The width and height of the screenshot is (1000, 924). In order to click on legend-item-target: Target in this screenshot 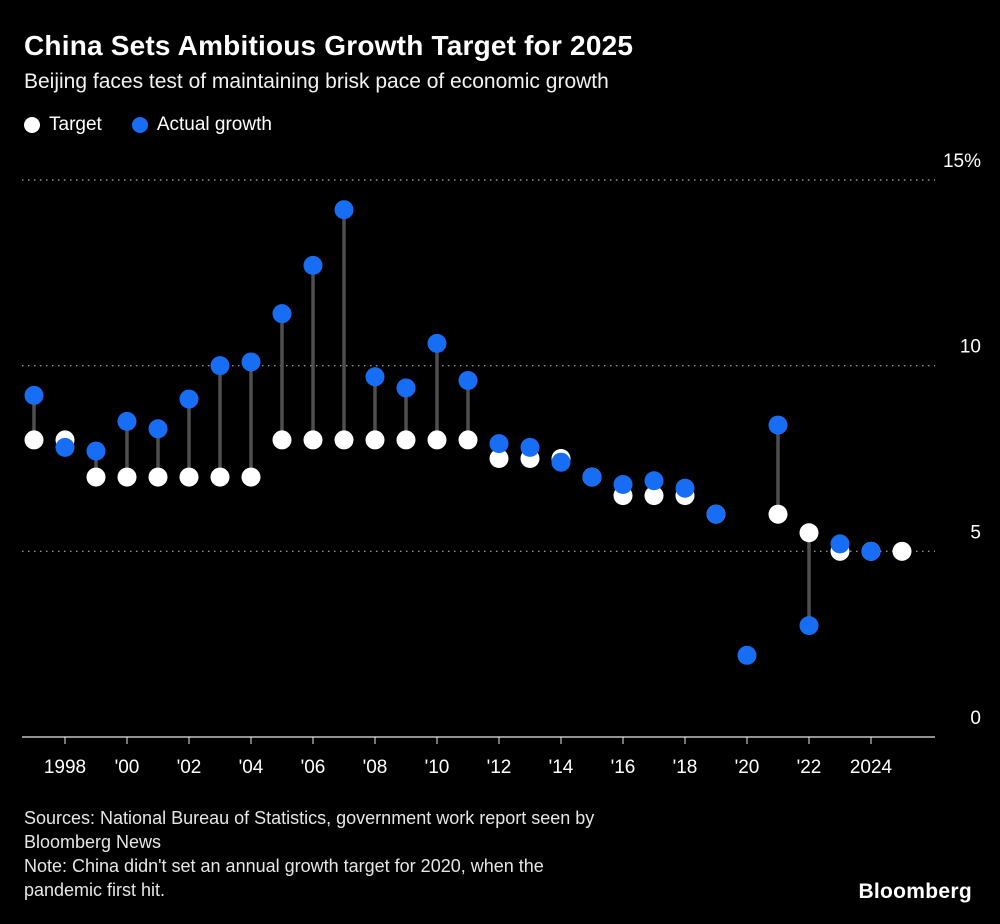, I will do `click(63, 125)`.